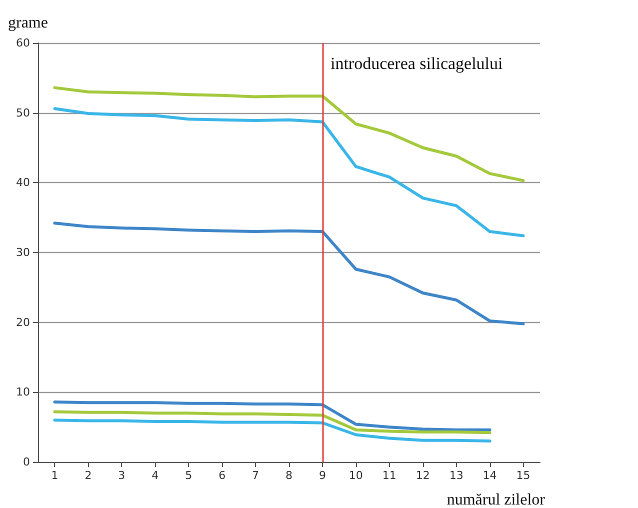 Image resolution: width=638 pixels, height=508 pixels. Describe the element at coordinates (256, 475) in the screenshot. I see `x-tick-label: 7` at that location.